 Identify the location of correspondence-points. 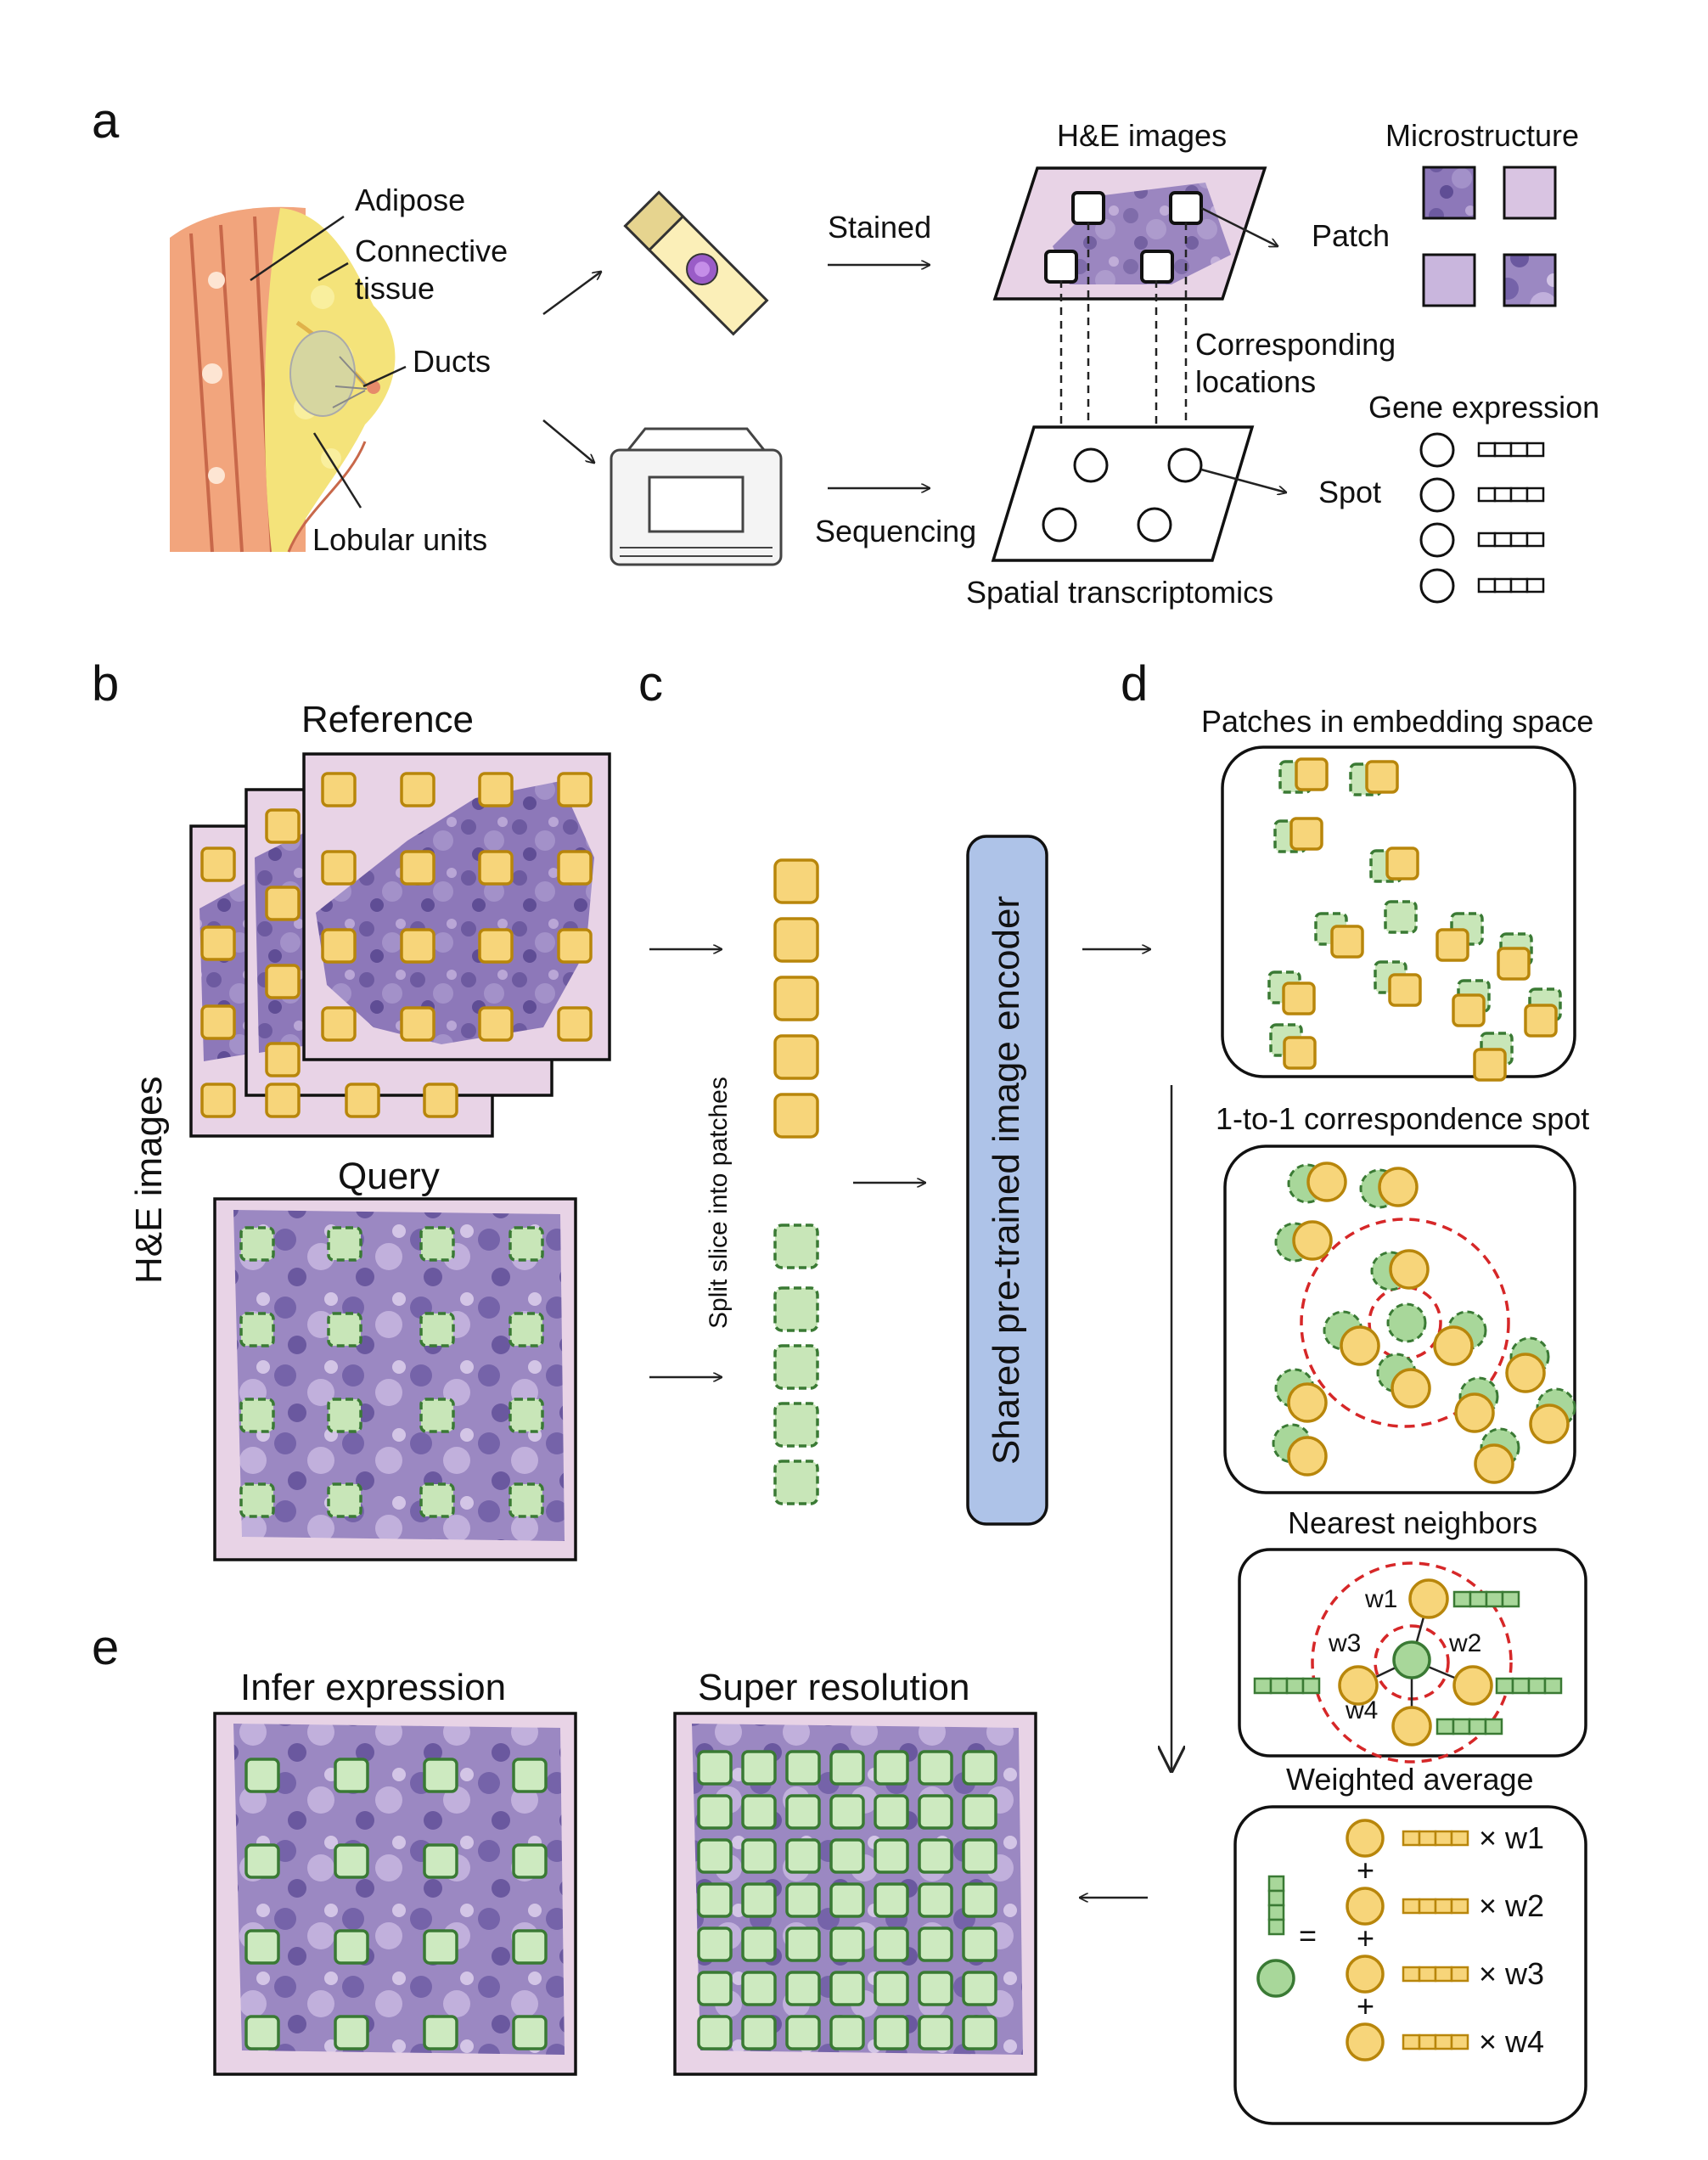
(1424, 1323).